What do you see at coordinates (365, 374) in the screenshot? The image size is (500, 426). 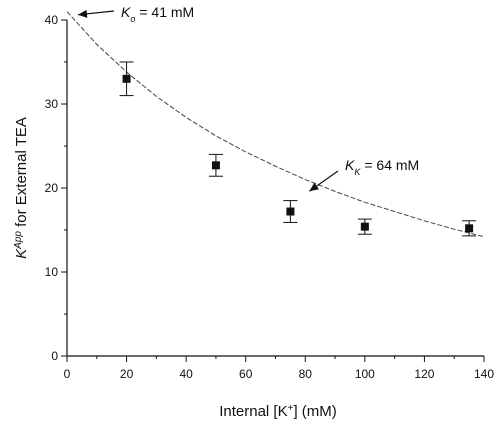 I see `x-tick-label: 100` at bounding box center [365, 374].